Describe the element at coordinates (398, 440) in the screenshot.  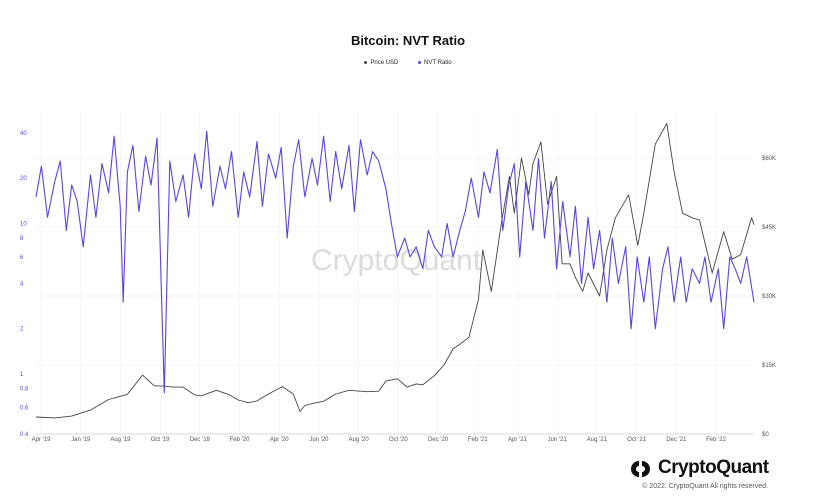
I see `x-axis-tick-label: Oct '20` at that location.